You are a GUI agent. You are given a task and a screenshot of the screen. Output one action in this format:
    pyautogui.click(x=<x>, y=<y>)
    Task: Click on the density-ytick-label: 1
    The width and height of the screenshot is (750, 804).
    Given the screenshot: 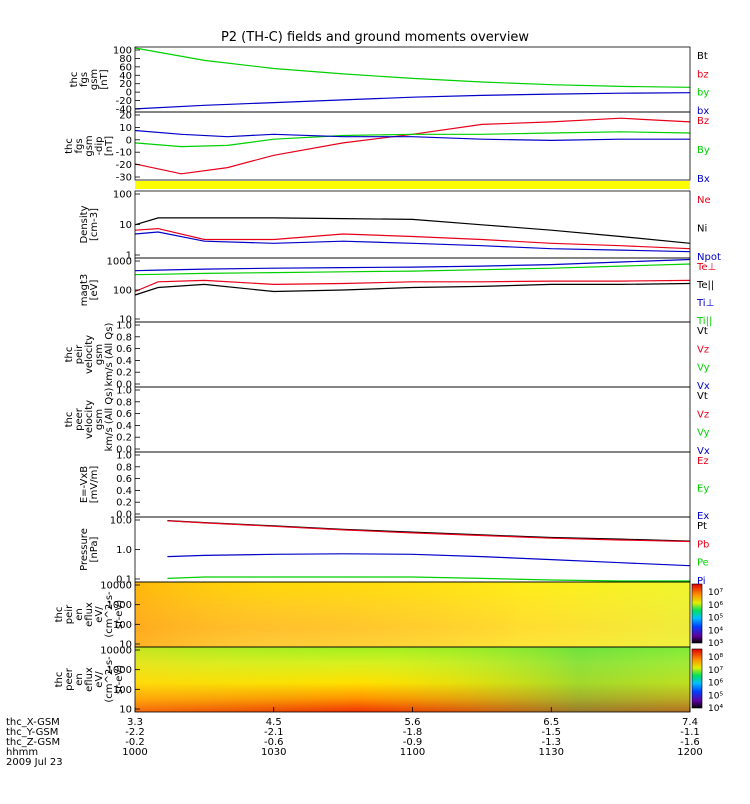 What is the action you would take?
    pyautogui.click(x=129, y=256)
    